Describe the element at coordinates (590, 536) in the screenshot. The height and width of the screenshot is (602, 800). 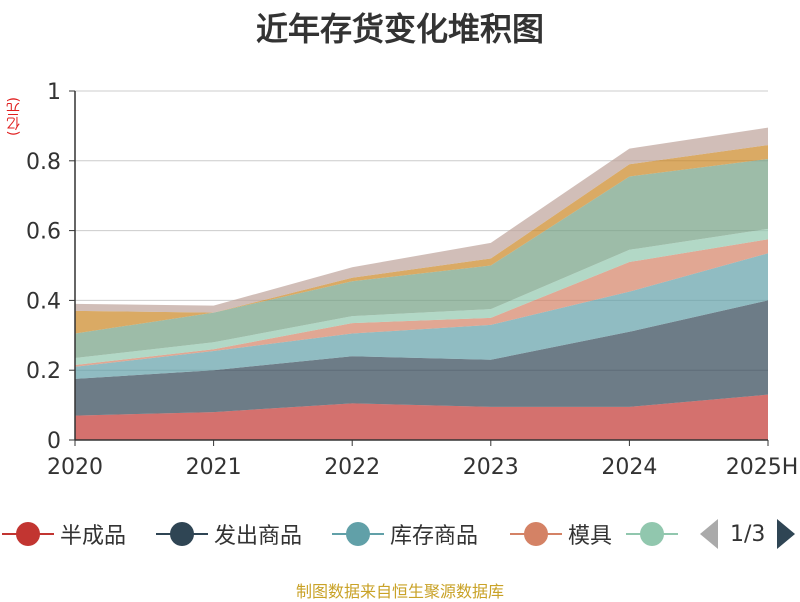
I see `legend-label: 模具` at that location.